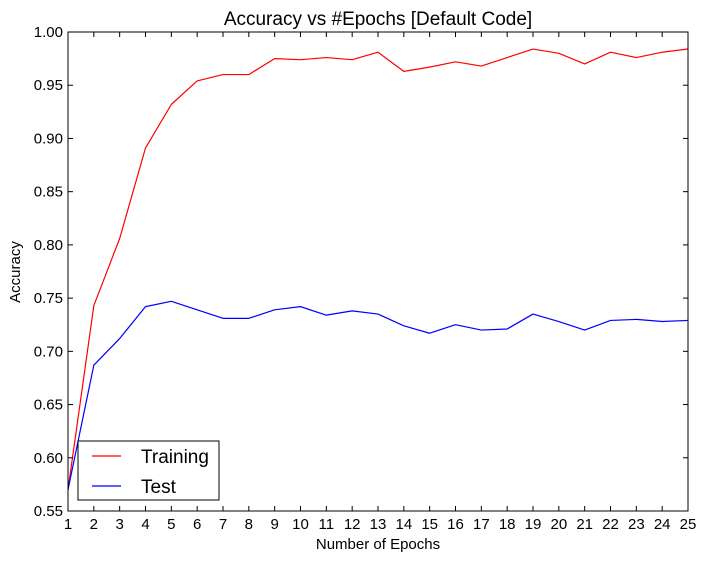 Image resolution: width=707 pixels, height=561 pixels. Describe the element at coordinates (48, 351) in the screenshot. I see `y-tick-label: 0.70` at that location.